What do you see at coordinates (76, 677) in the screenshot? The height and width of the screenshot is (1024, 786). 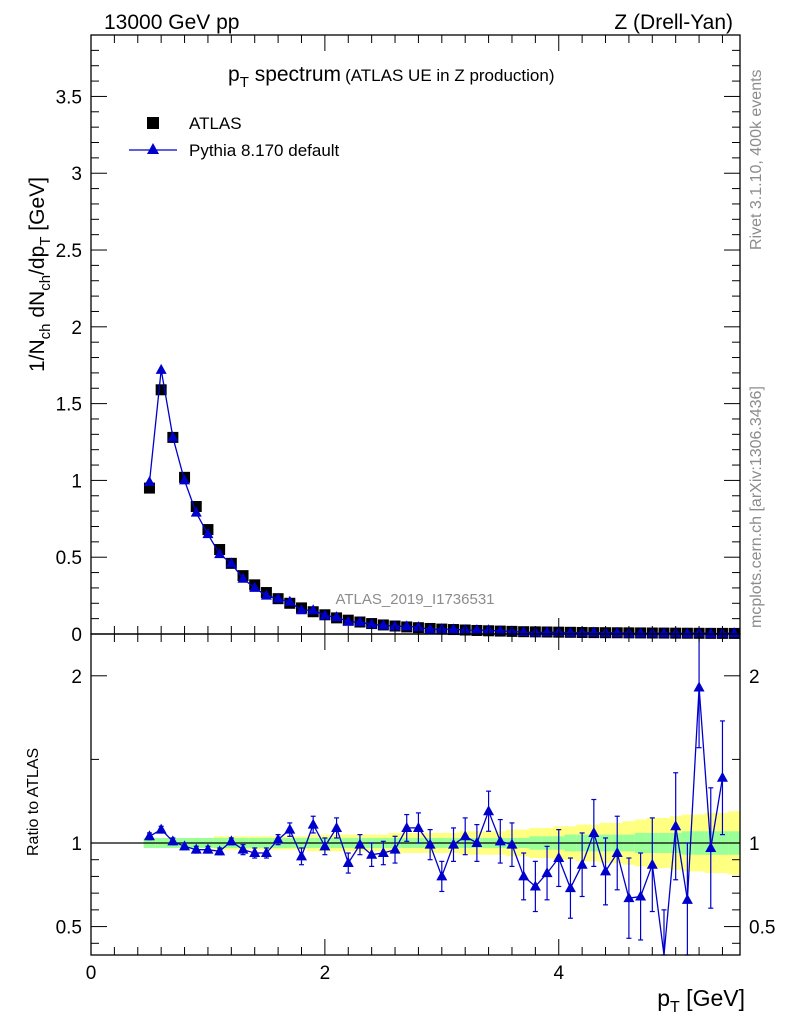 I see `ratio-ytick-label: 2` at bounding box center [76, 677].